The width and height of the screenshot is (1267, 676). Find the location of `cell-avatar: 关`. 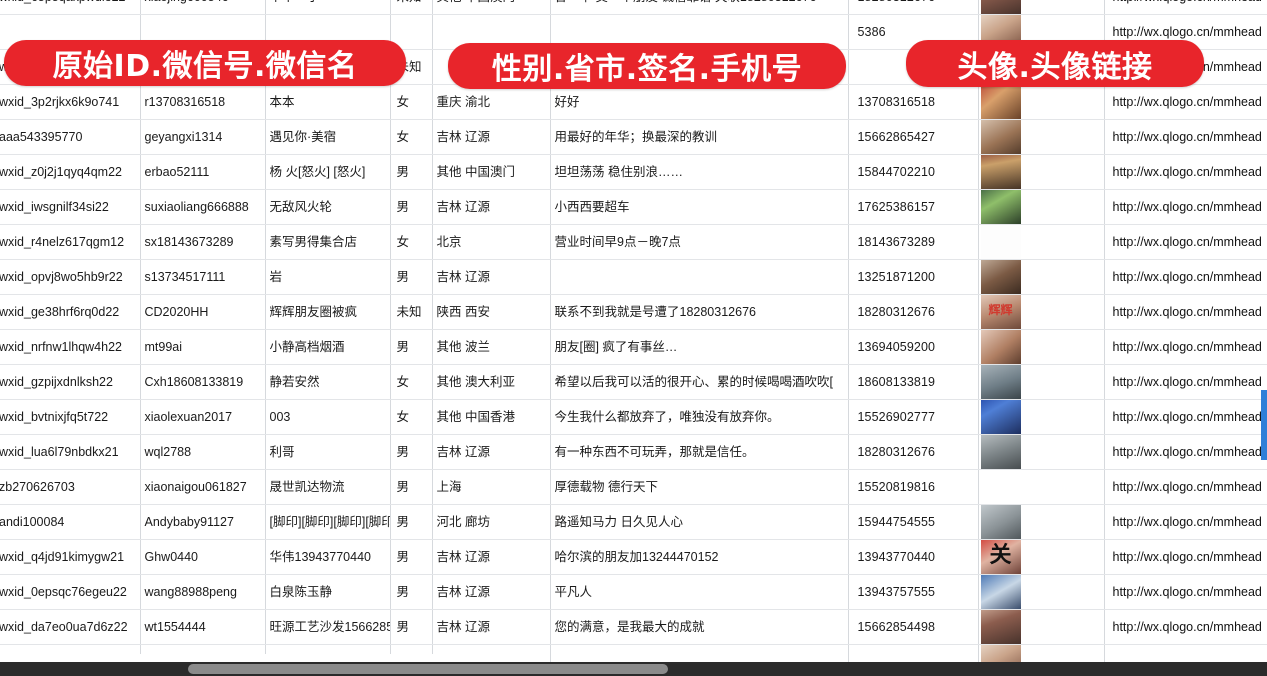

cell-avatar: 关 is located at coordinates (1041, 557).